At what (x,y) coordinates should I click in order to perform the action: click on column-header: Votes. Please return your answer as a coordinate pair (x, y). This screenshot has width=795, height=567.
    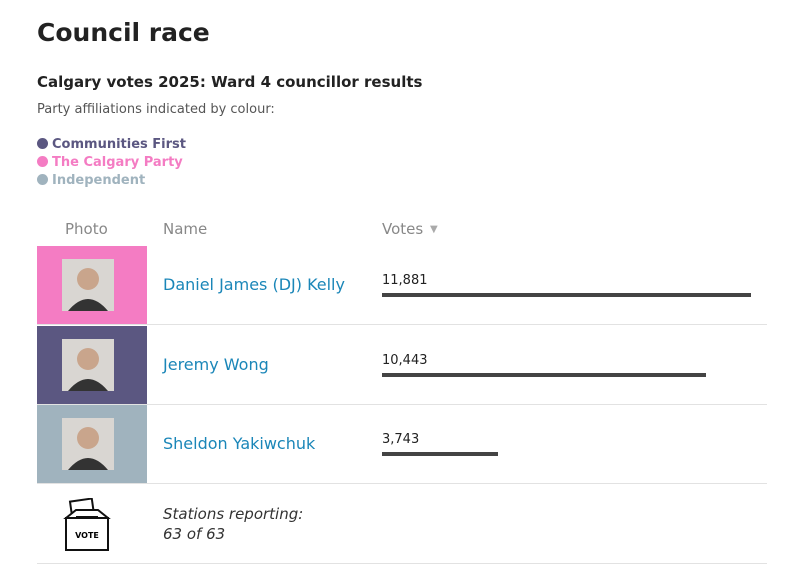
    Looking at the image, I should click on (403, 229).